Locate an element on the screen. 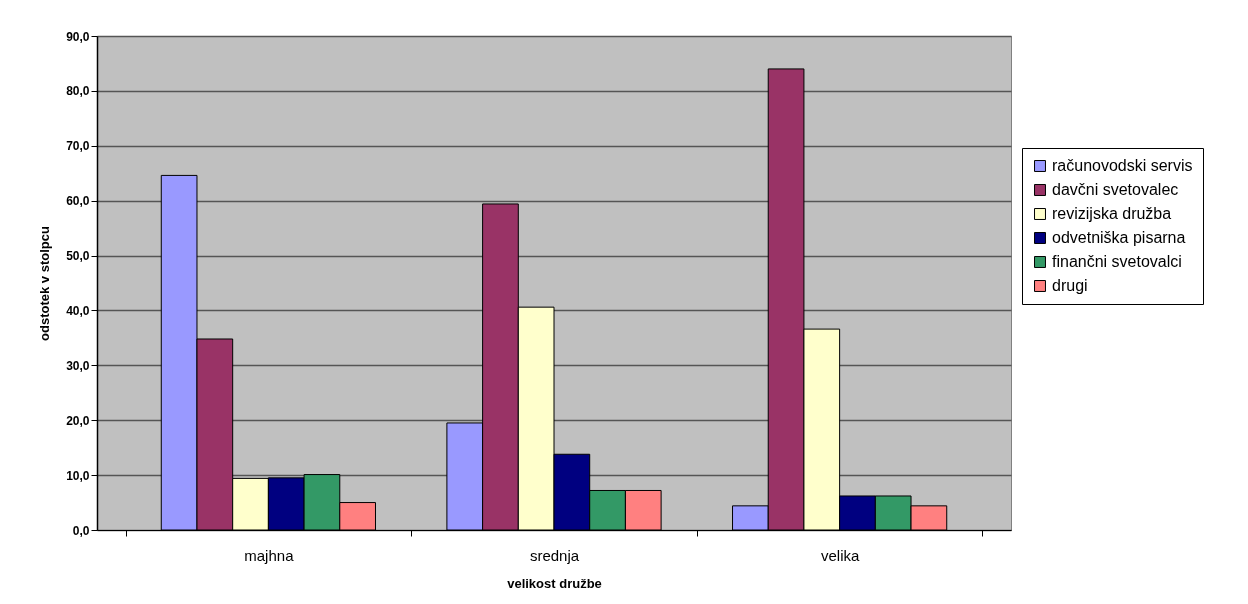  x-tick-label: srednja is located at coordinates (554, 555).